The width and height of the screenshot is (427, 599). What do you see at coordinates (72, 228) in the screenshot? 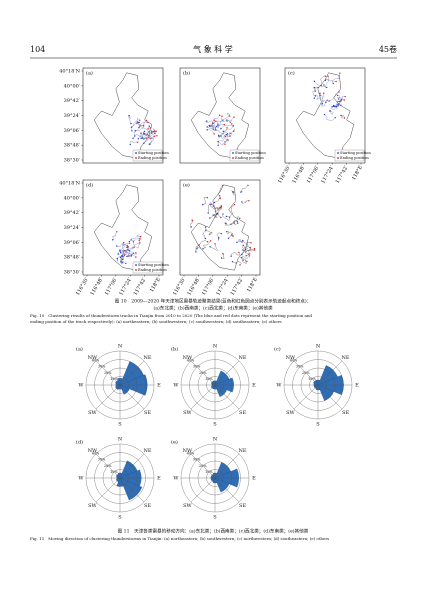
I see `lat-label: 39°24′` at bounding box center [72, 228].